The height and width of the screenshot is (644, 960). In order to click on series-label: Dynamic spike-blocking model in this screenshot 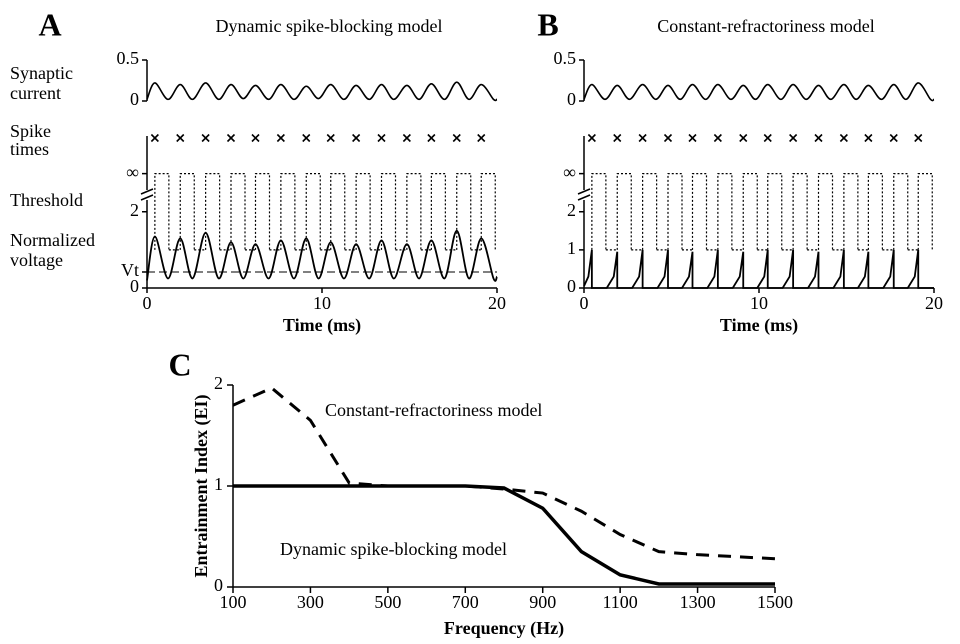, I will do `click(393, 549)`.